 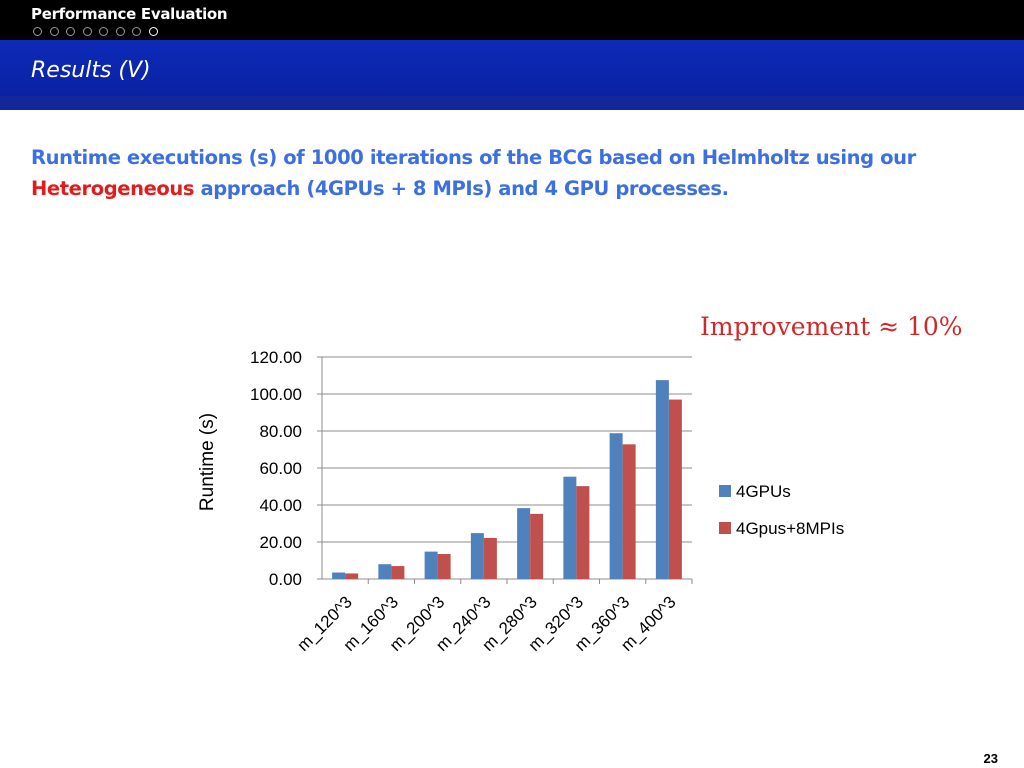 What do you see at coordinates (91, 70) in the screenshot?
I see `slide-title: Results (V)` at bounding box center [91, 70].